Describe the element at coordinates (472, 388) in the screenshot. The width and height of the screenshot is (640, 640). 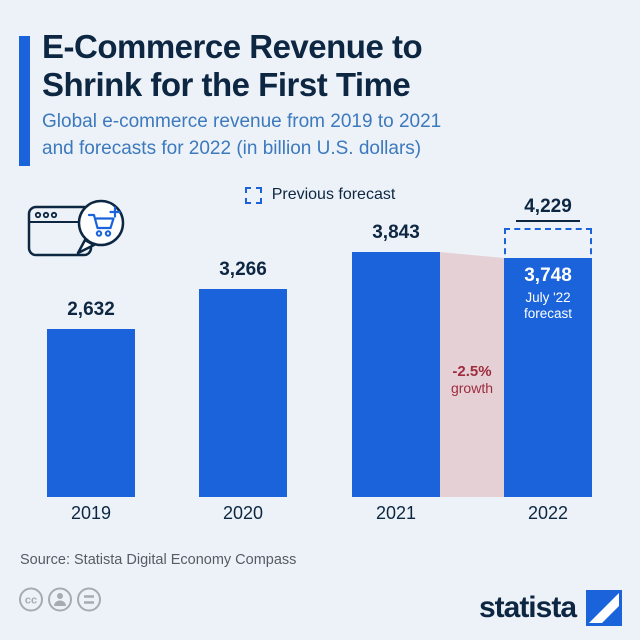
I see `growth-word-label: growth` at that location.